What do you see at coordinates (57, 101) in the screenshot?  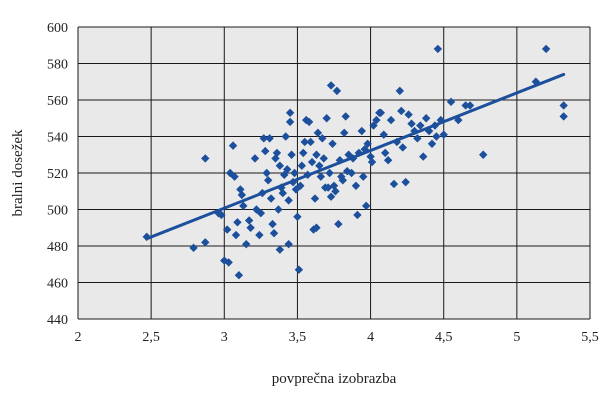 I see `y-tick-label: 560` at bounding box center [57, 101].